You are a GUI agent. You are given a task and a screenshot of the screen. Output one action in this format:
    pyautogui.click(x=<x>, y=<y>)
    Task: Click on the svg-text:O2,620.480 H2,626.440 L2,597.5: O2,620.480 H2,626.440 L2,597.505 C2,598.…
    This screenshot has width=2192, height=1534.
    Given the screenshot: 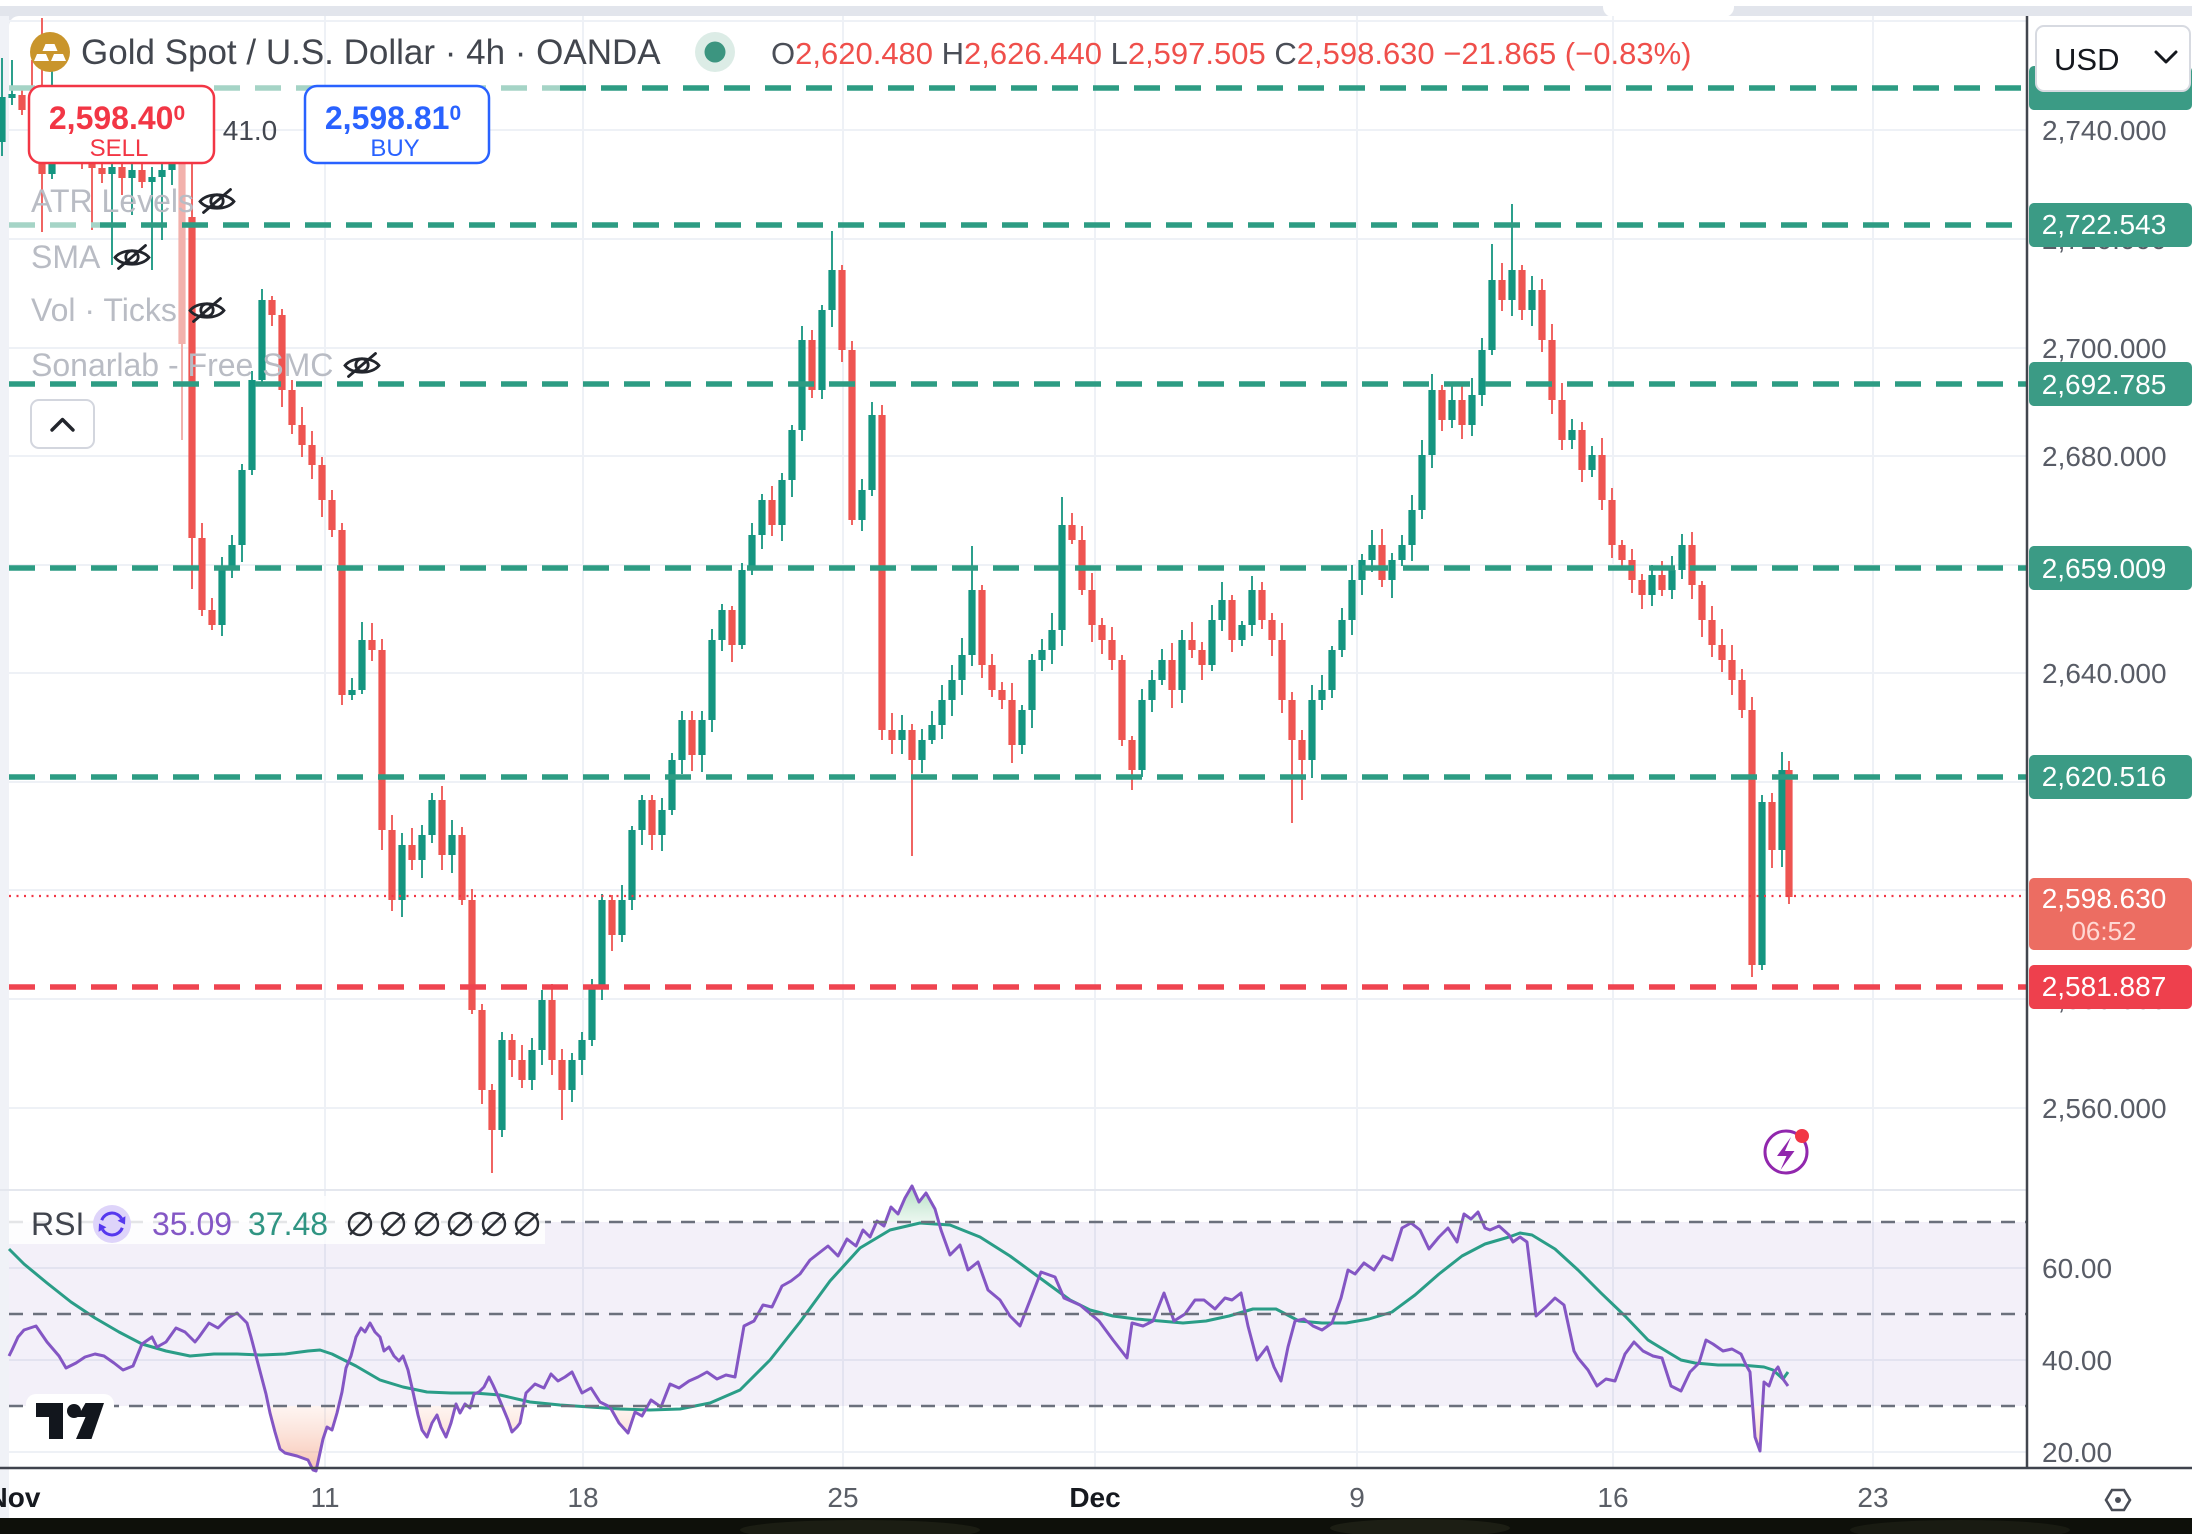 What is the action you would take?
    pyautogui.click(x=1231, y=53)
    